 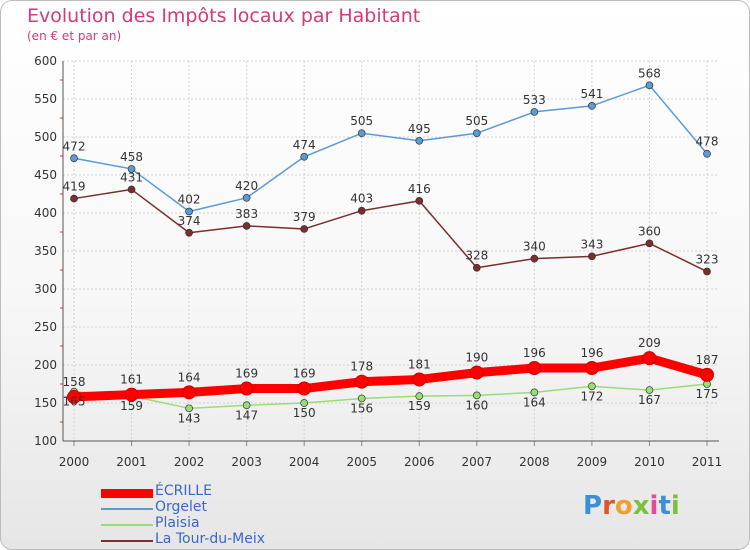 I want to click on logo-letter: t, so click(x=664, y=506).